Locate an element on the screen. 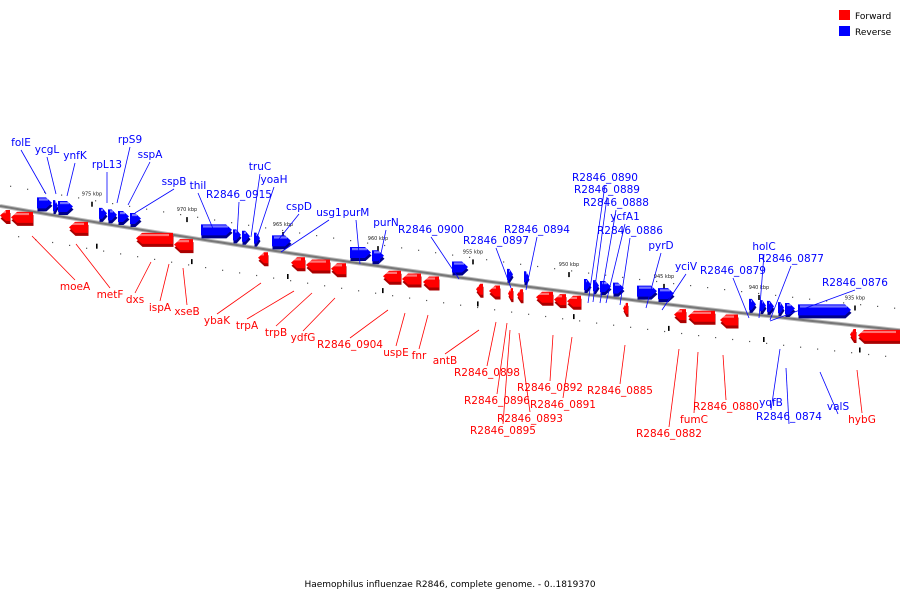 This screenshot has height=600, width=900. gene-label-ycgl: ycgL is located at coordinates (47, 150).